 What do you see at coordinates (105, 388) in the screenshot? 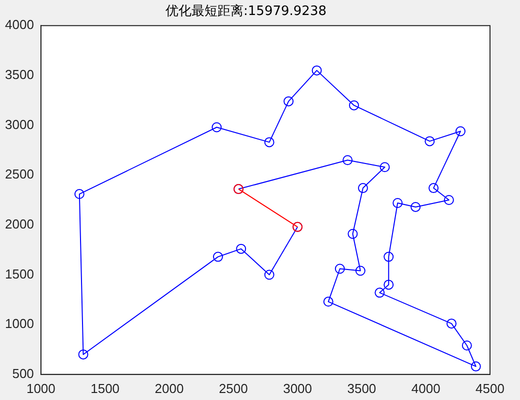
I see `x-tick-label: 1500` at bounding box center [105, 388].